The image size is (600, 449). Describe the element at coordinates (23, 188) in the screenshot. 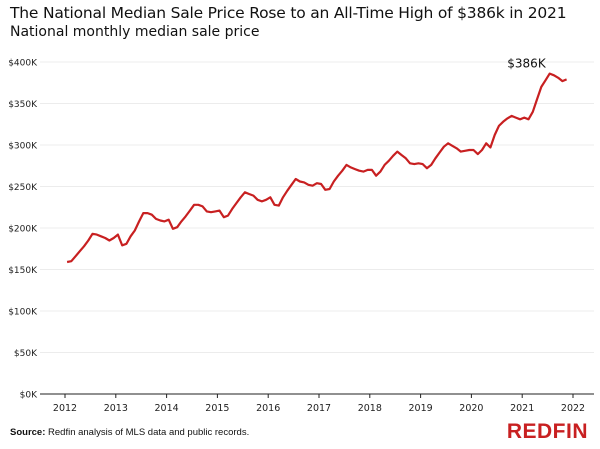

I see `y-tick-label: $250K` at that location.